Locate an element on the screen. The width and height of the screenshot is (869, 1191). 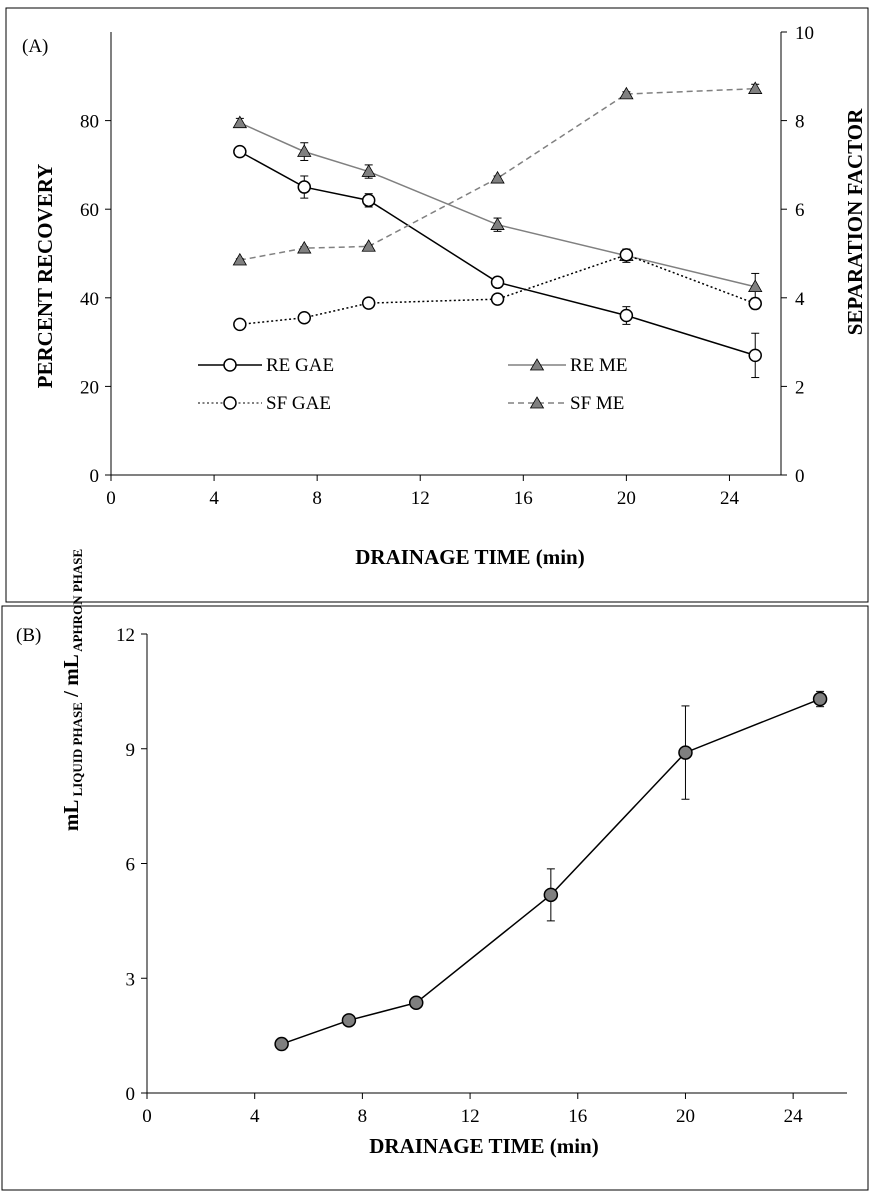
panel-a-y2label: SEPARATION FACTOR is located at coordinates (855, 221).